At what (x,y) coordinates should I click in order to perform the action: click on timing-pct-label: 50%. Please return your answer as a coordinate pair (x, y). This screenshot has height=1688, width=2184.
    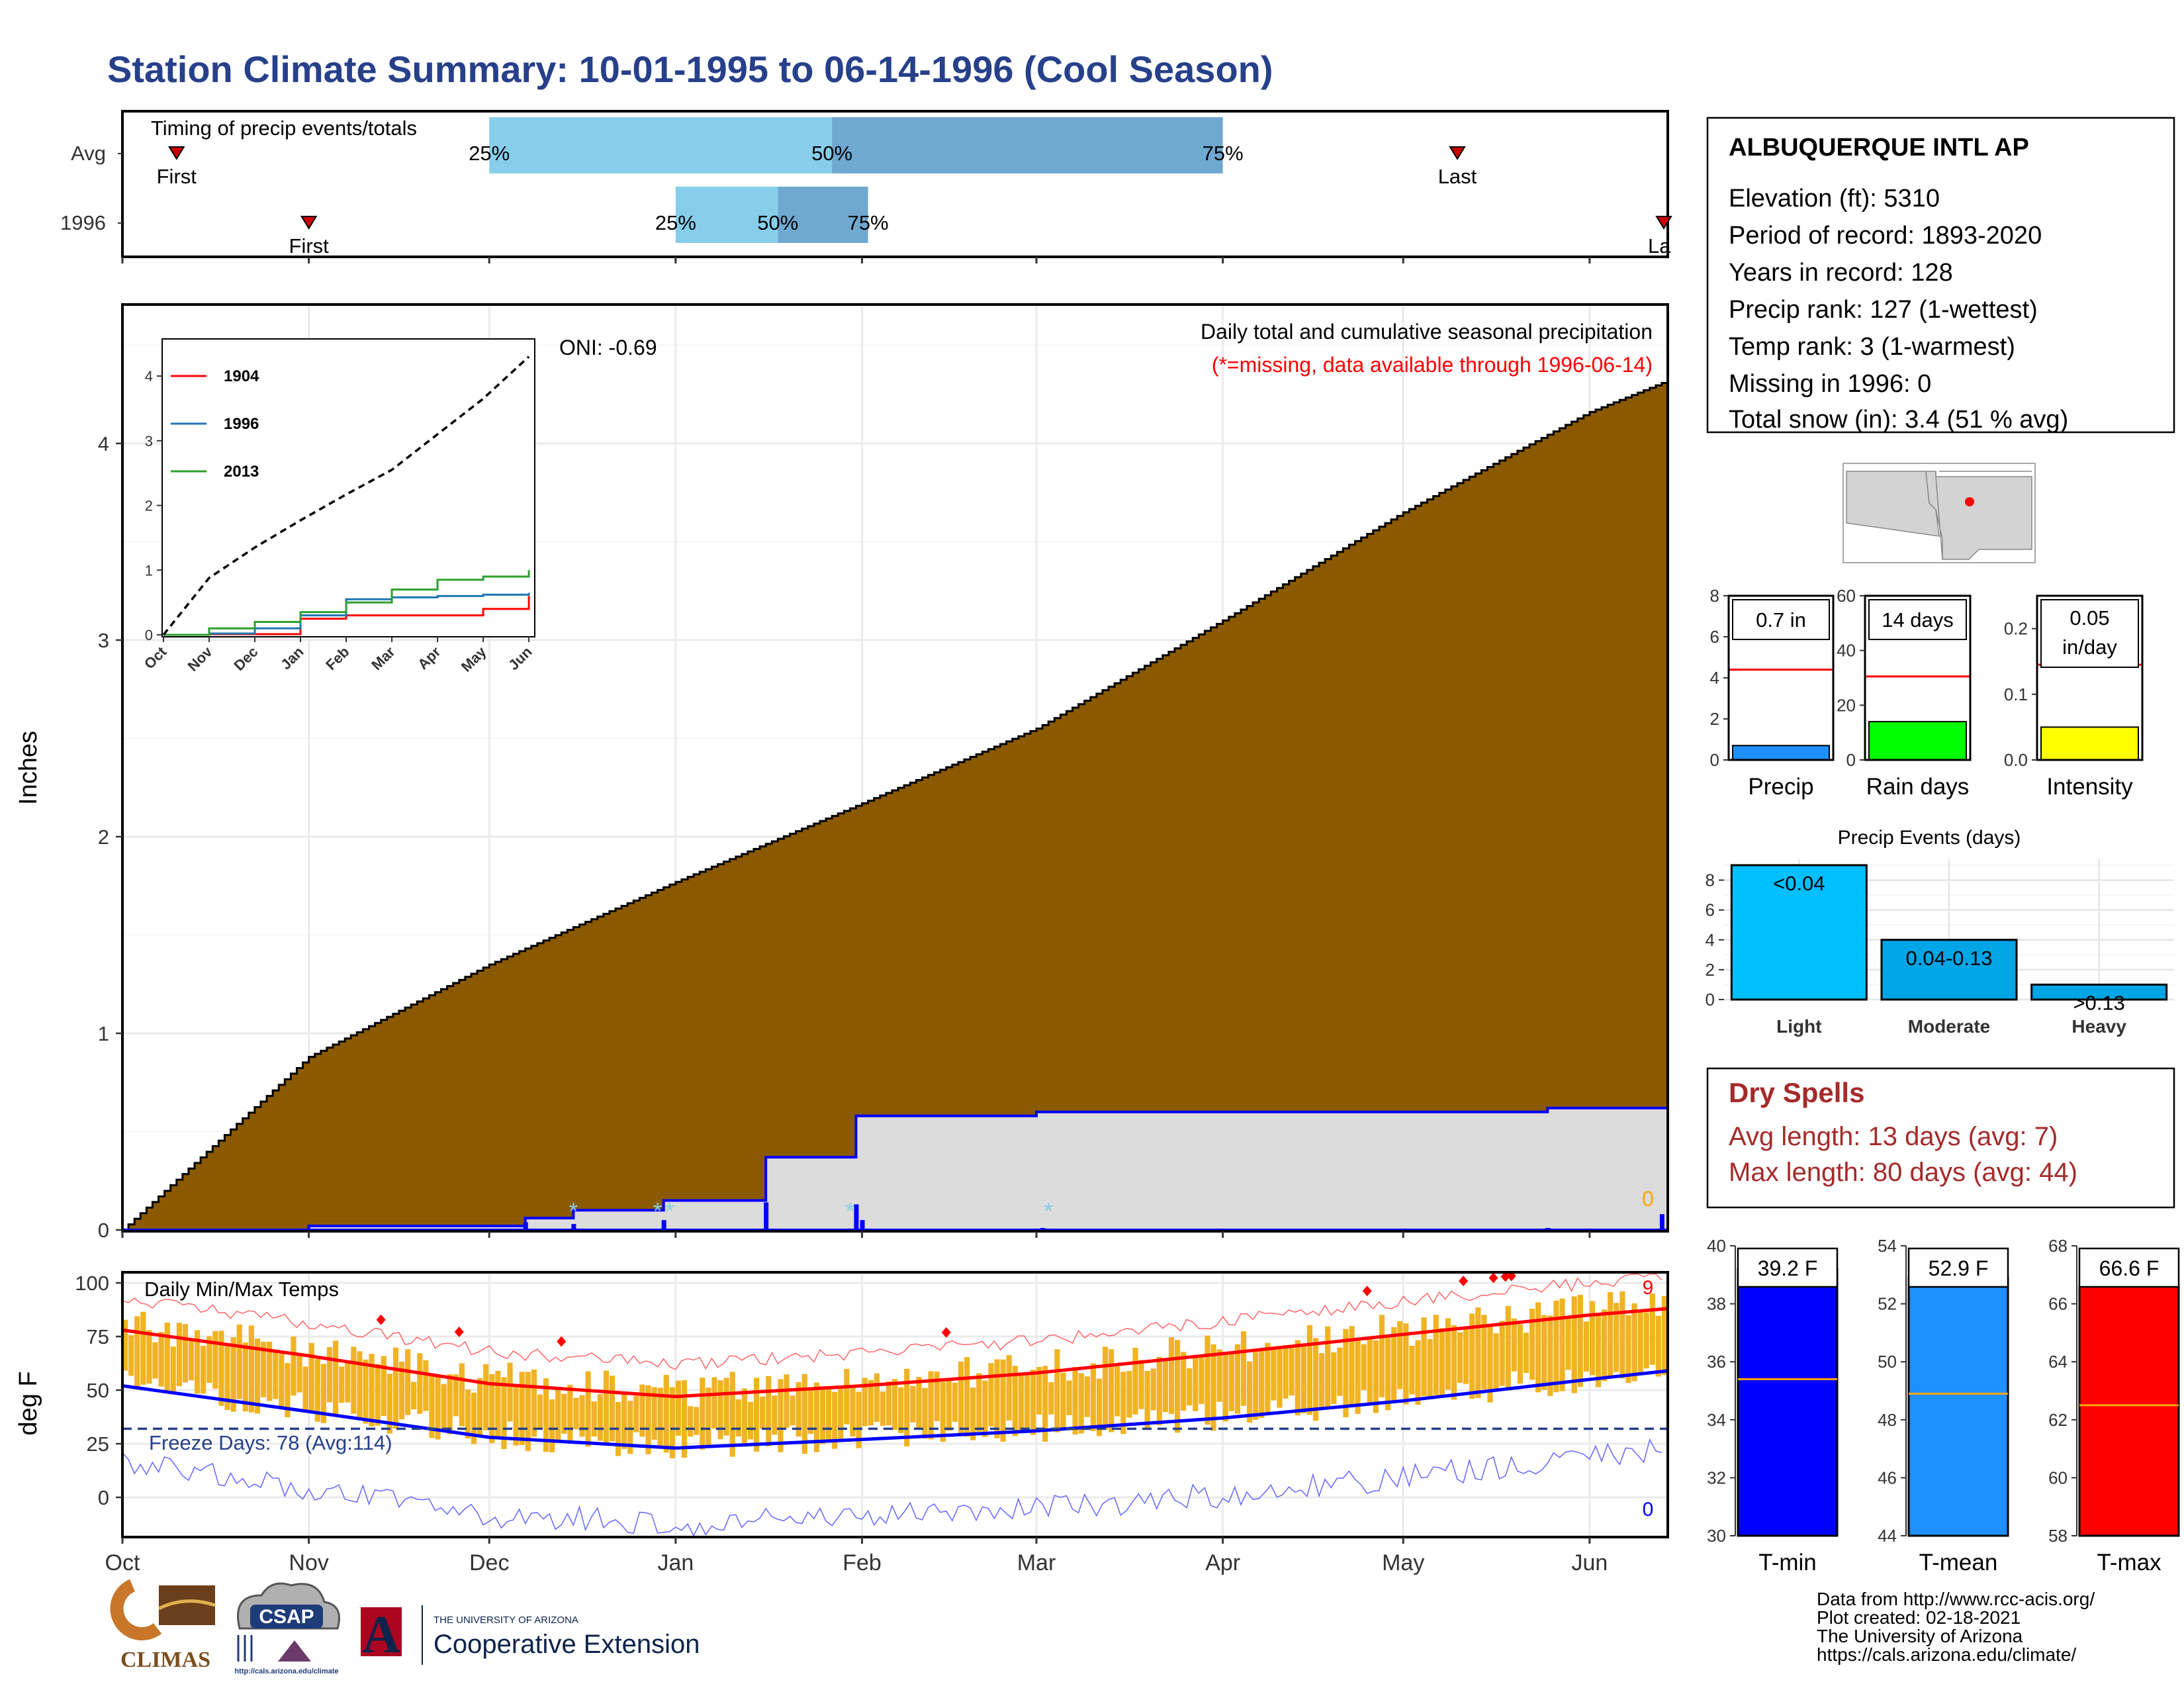
    Looking at the image, I should click on (778, 222).